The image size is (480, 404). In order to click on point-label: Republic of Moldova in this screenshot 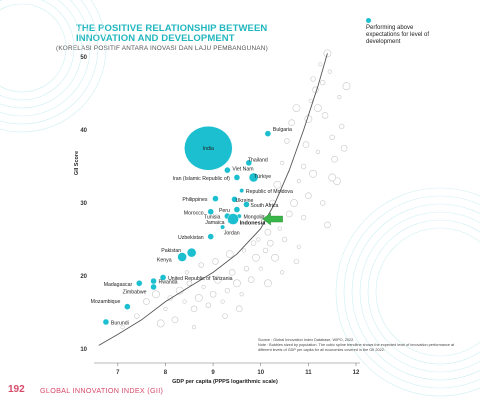, I will do `click(269, 192)`.